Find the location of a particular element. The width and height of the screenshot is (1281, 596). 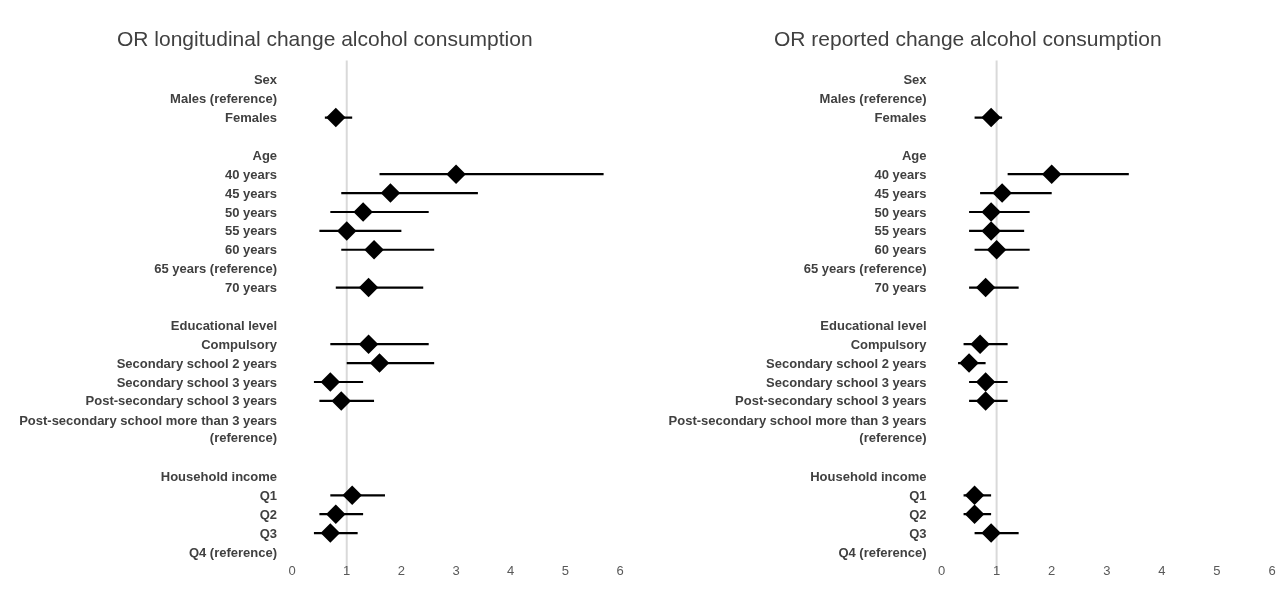

chart-title: OR longitudinal change alcohol consumption is located at coordinates (325, 38).